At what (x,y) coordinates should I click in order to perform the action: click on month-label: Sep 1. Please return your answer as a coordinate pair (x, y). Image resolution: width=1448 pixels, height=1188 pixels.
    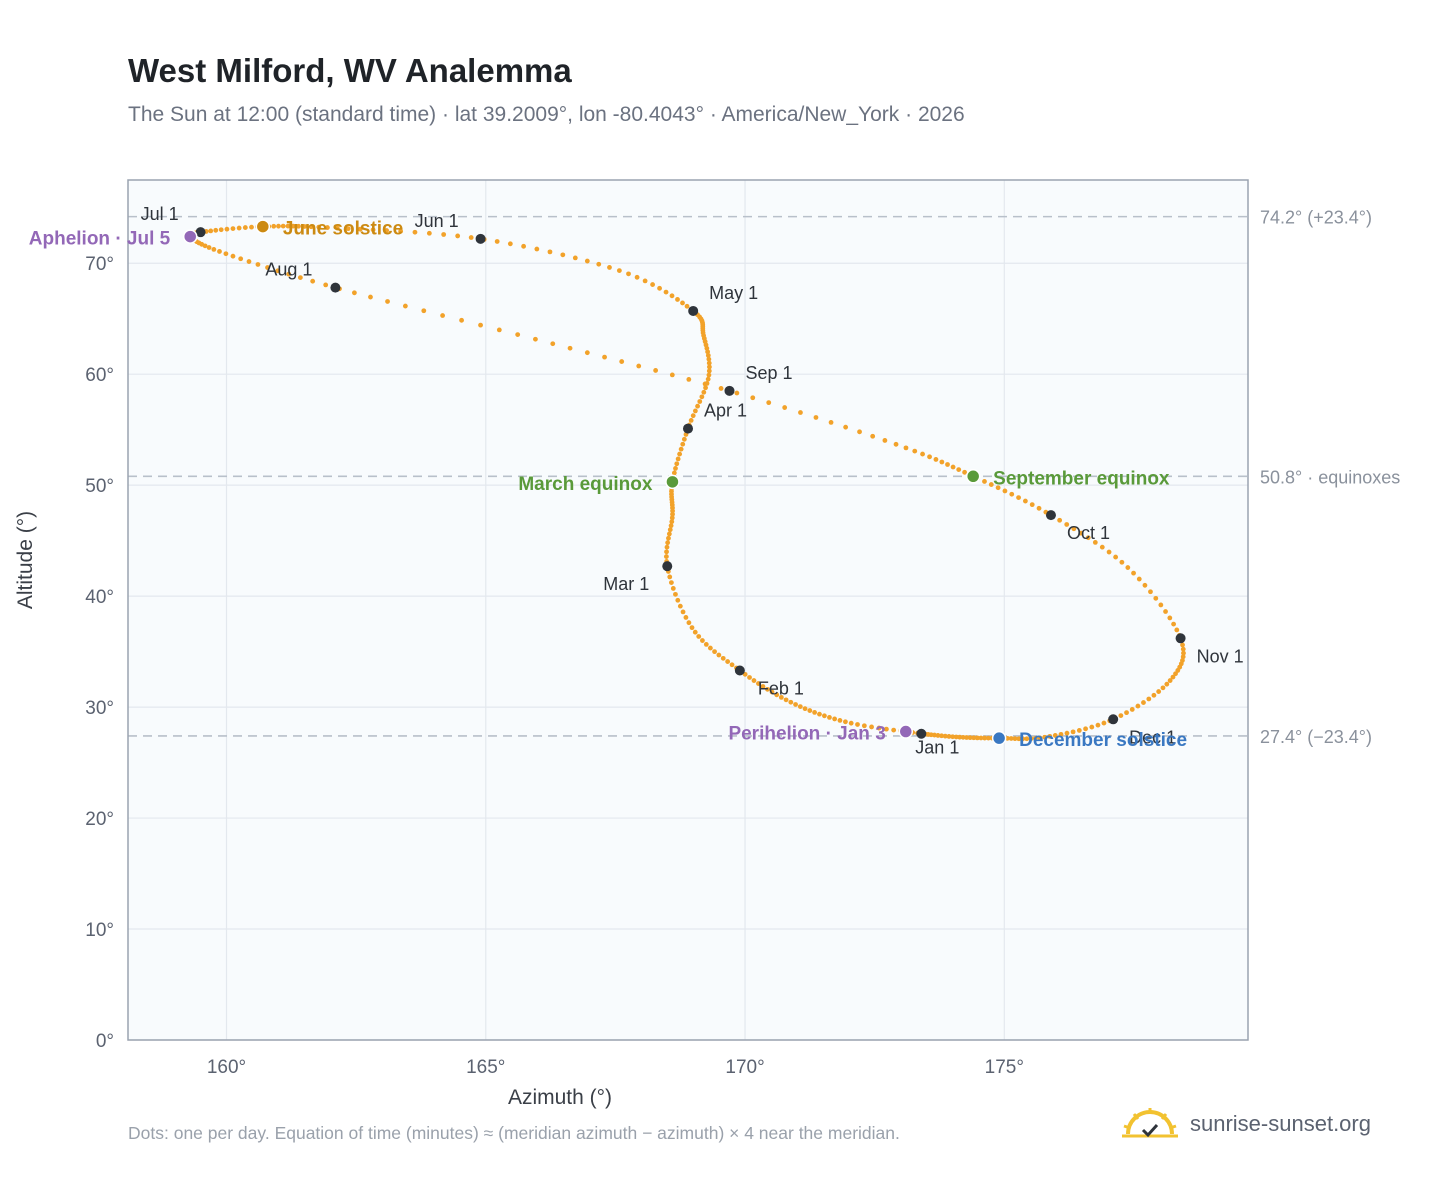
    Looking at the image, I should click on (768, 373).